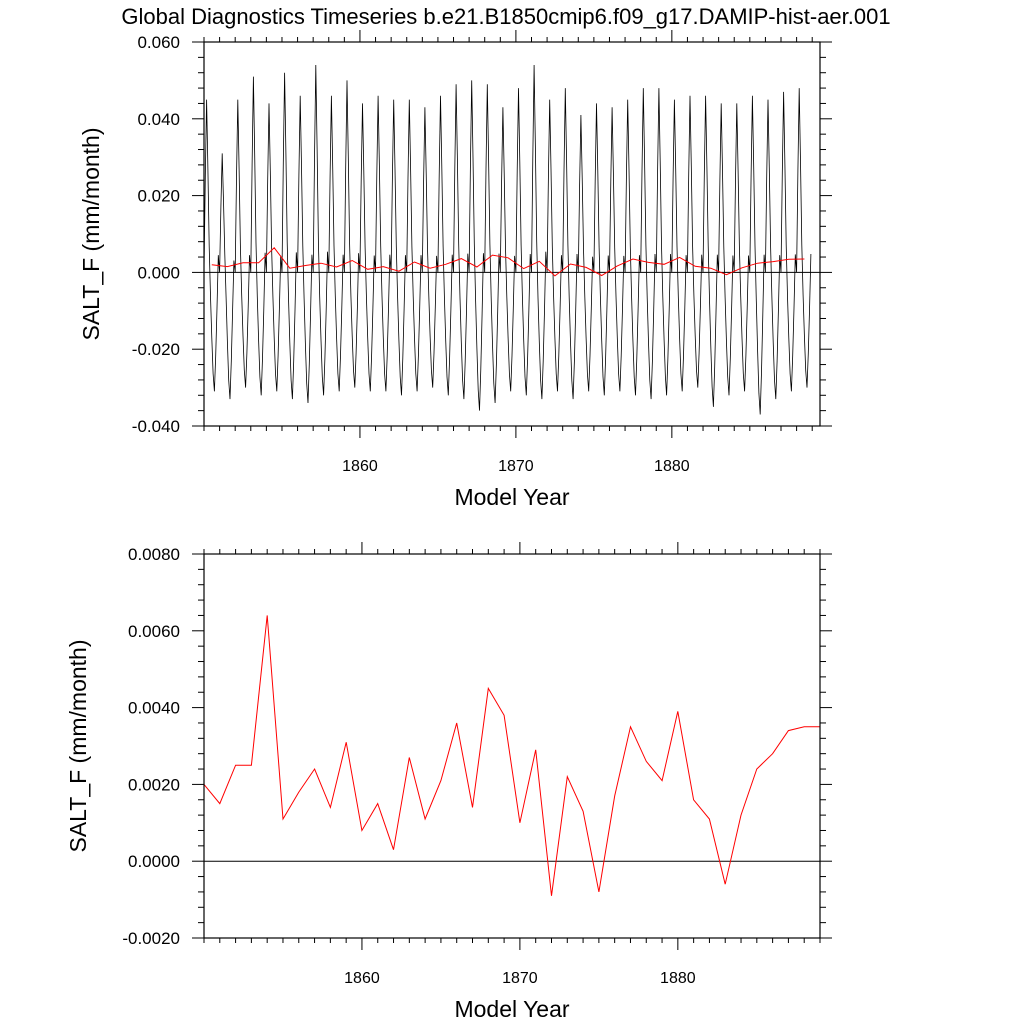 This screenshot has width=1024, height=1024. What do you see at coordinates (678, 978) in the screenshot?
I see `bot-x-tick-label: 1880` at bounding box center [678, 978].